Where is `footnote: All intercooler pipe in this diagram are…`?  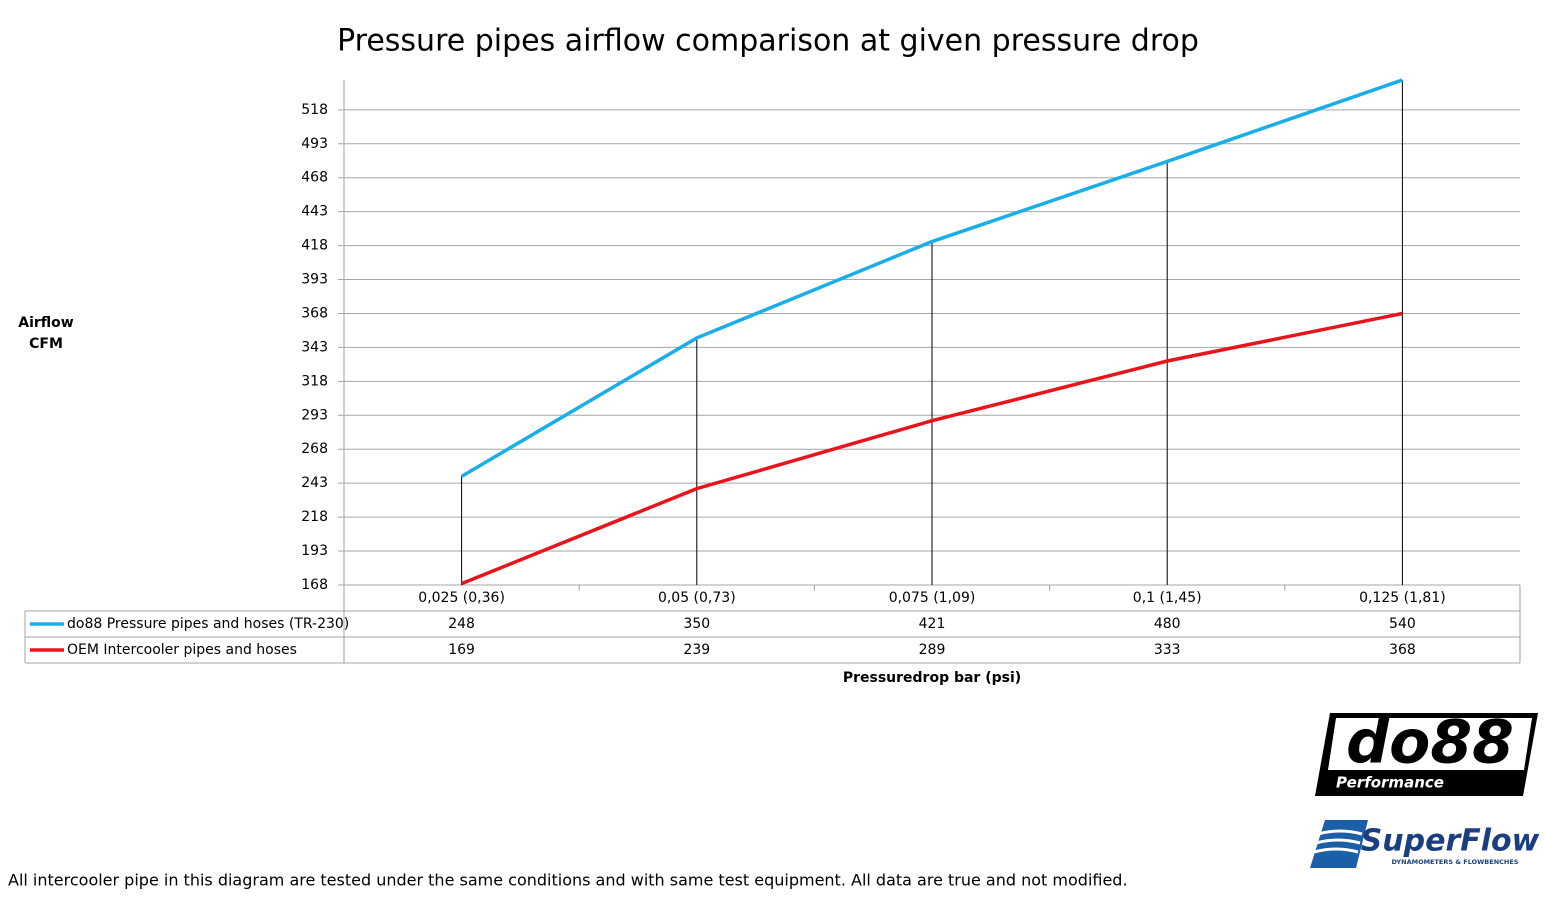
footnote: All intercooler pipe in this diagram are… is located at coordinates (568, 880).